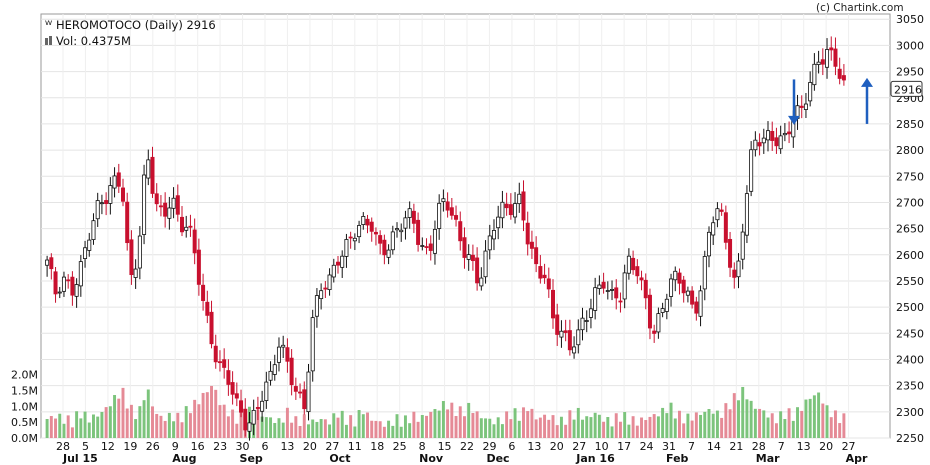  Describe the element at coordinates (511, 446) in the screenshot. I see `x-day-label: 6` at that location.